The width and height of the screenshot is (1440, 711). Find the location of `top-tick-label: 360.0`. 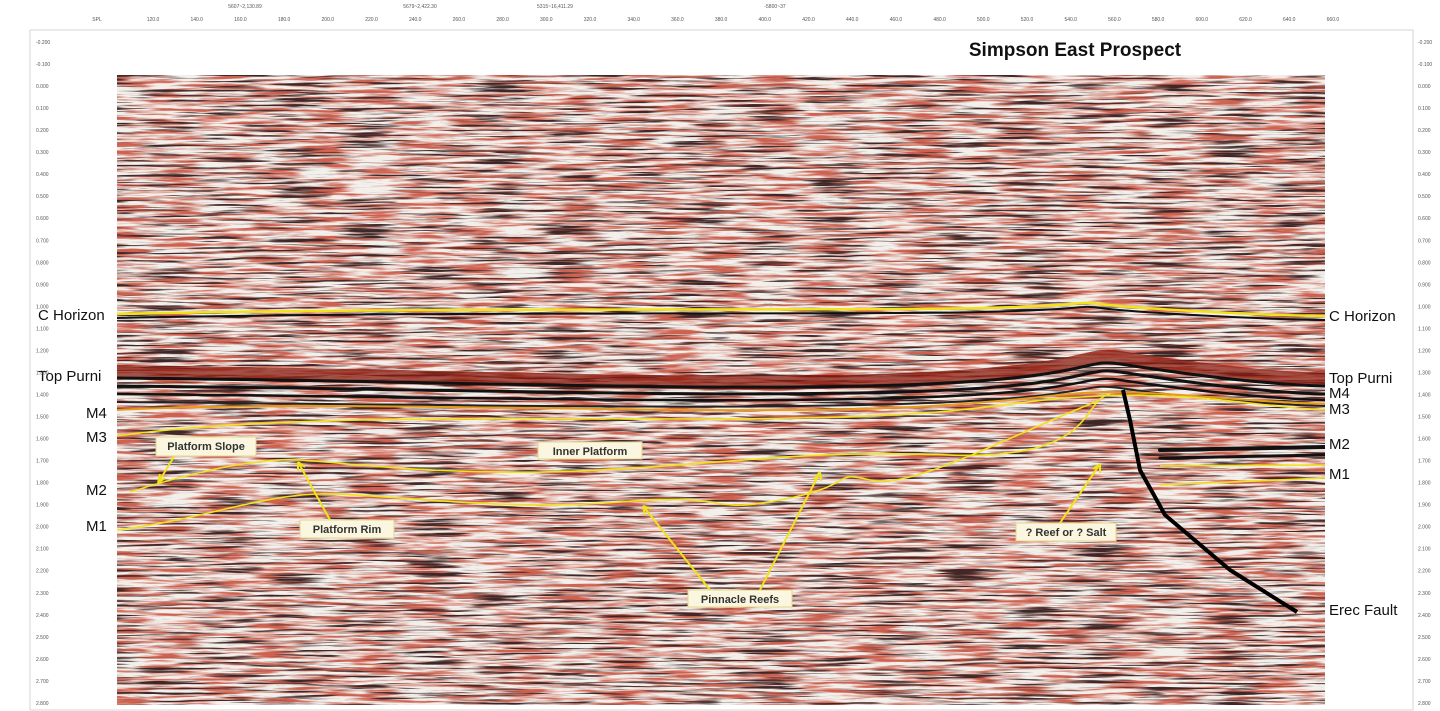

top-tick-label: 360.0 is located at coordinates (677, 20).